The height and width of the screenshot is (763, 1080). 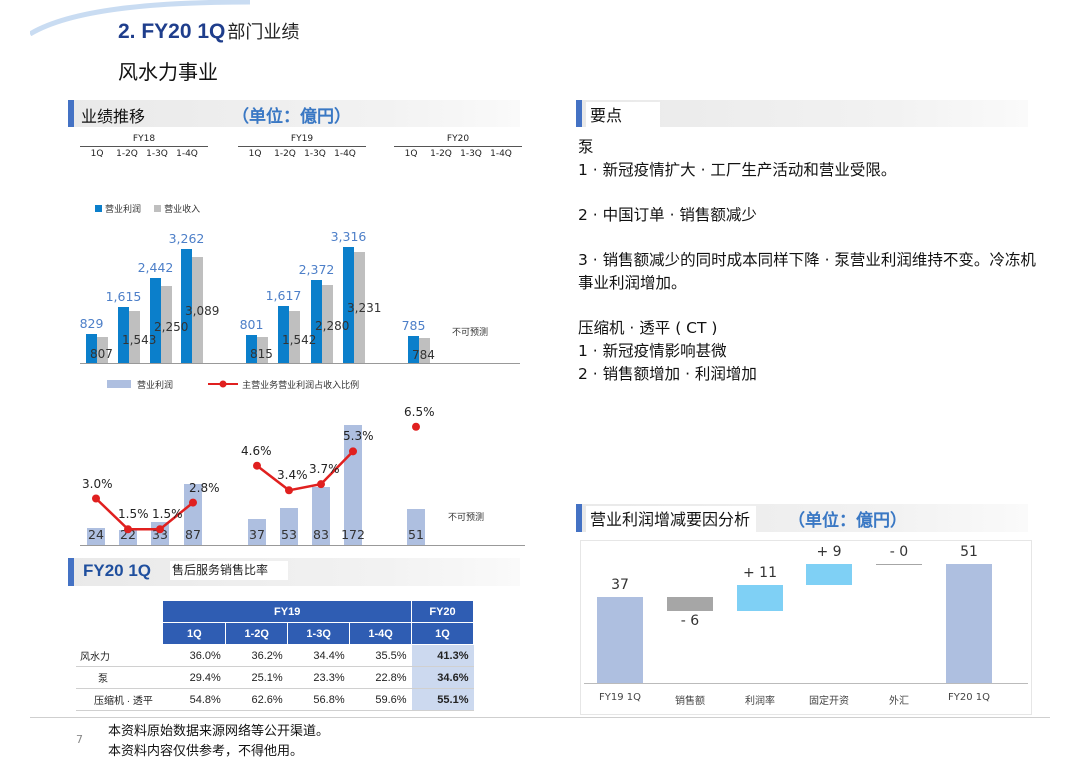 I want to click on bar-profit-label: 785, so click(x=413, y=325).